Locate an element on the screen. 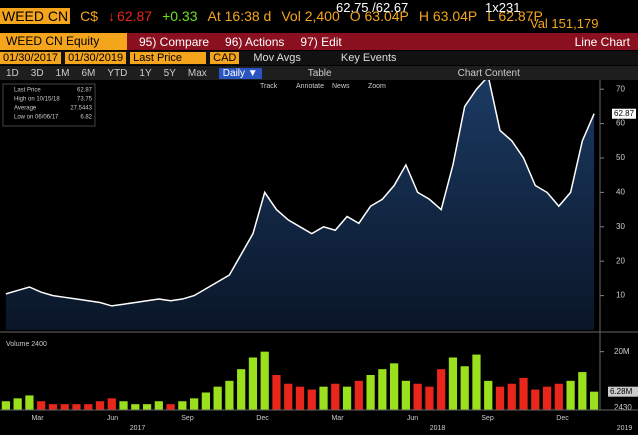 This screenshot has width=638, height=435. legend-label: Last Price is located at coordinates (27, 91).